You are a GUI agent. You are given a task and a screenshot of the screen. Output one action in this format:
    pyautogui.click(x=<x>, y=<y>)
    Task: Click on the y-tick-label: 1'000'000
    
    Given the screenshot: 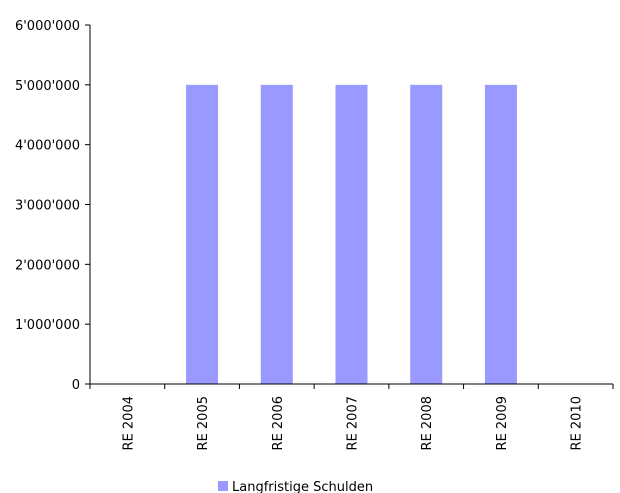 What is the action you would take?
    pyautogui.click(x=47, y=325)
    